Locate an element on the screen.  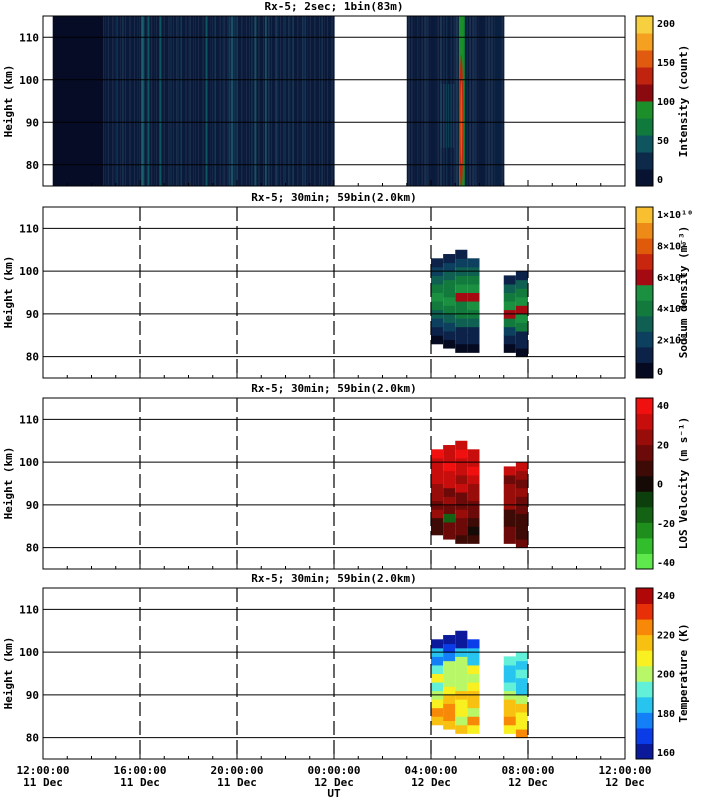
x-tick-label-time: 08:00:00 is located at coordinates (528, 770).